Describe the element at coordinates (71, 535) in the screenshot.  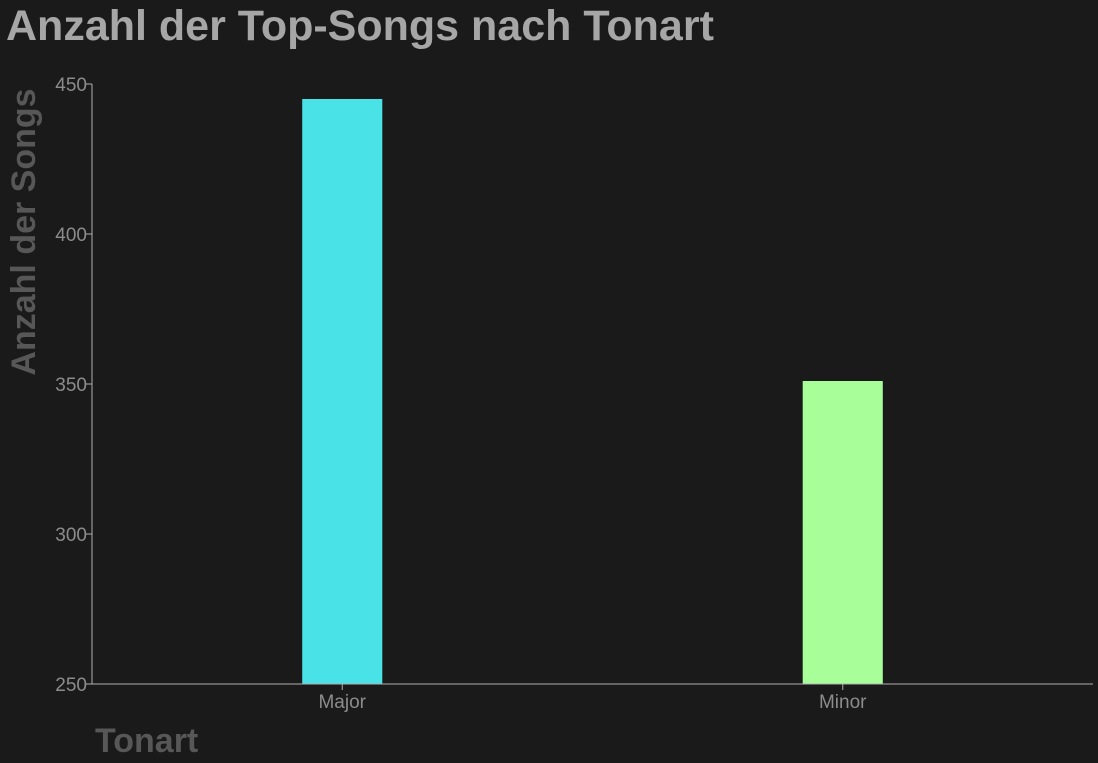
I see `y-tick-label: 300` at that location.